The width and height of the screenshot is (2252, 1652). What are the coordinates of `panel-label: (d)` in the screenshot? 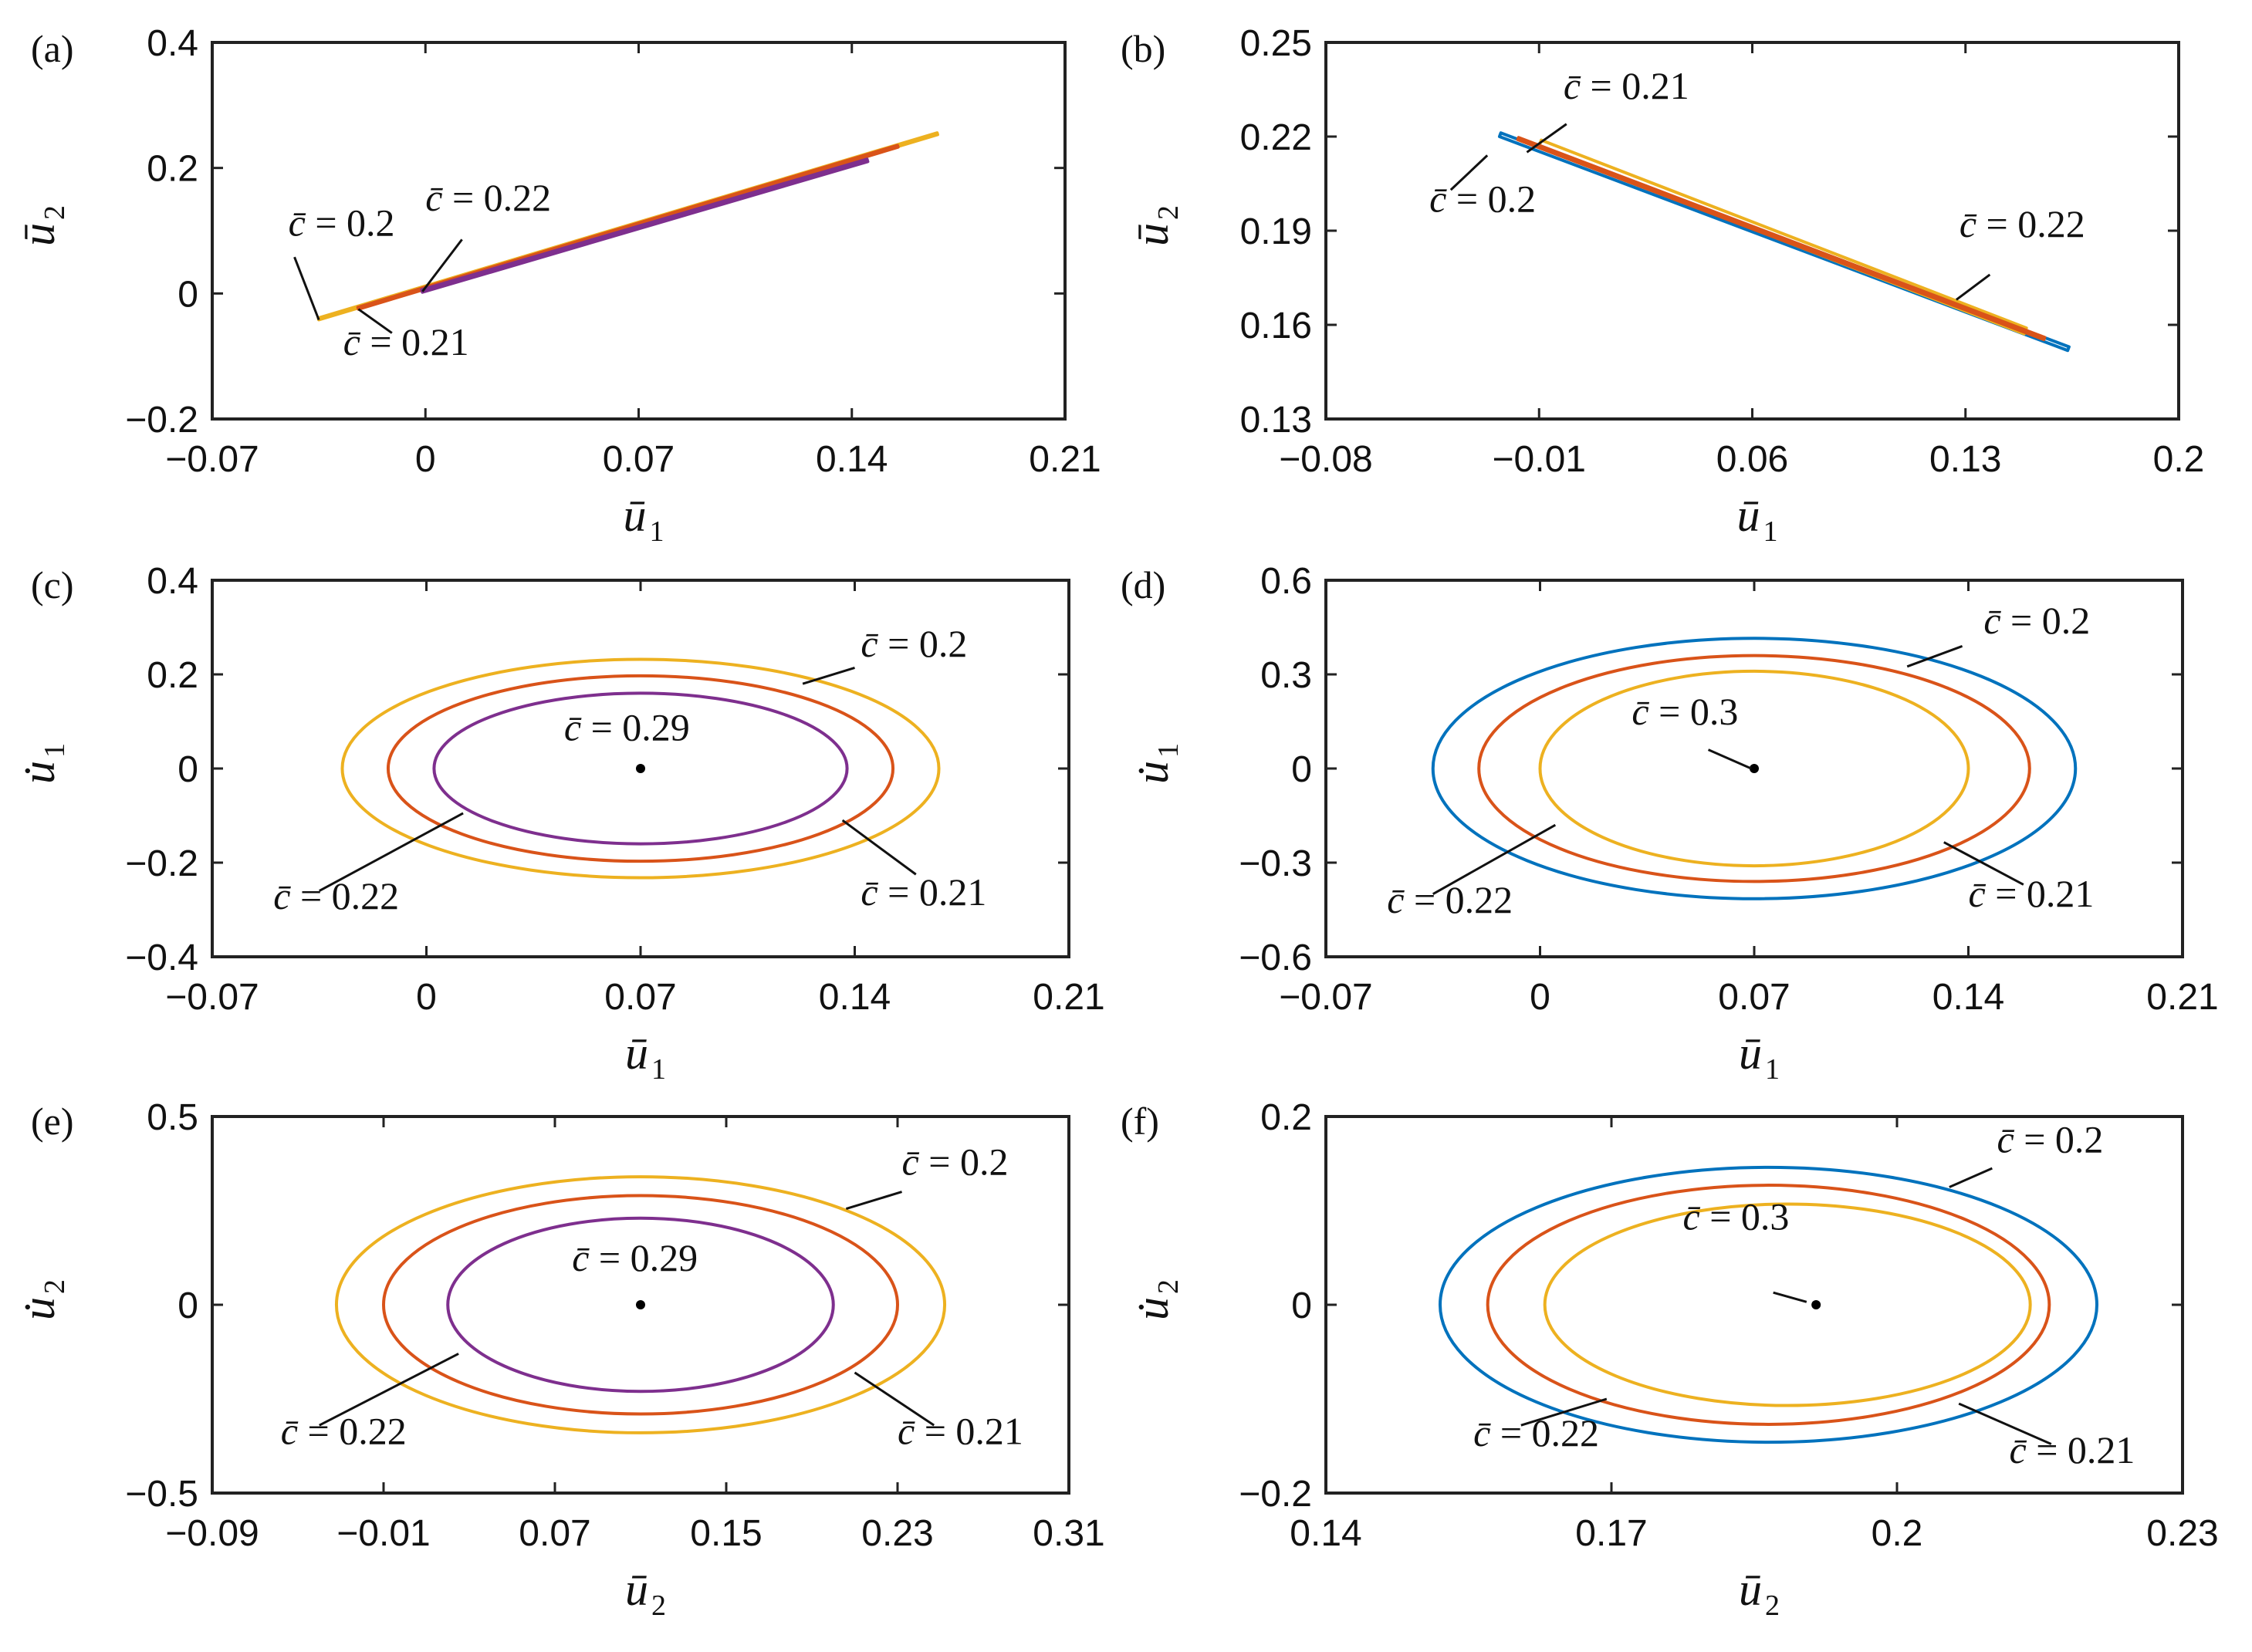 It's located at (1143, 584).